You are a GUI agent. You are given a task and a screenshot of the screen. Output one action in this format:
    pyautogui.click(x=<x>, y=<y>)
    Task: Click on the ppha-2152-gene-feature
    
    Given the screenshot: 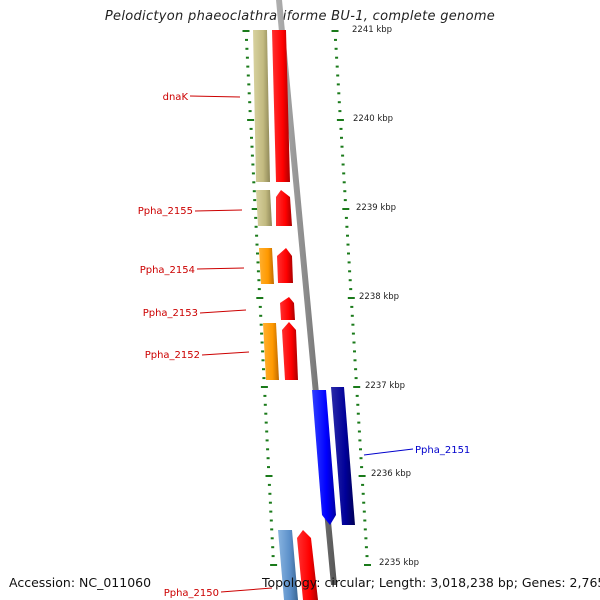 What is the action you would take?
    pyautogui.click(x=271, y=351)
    